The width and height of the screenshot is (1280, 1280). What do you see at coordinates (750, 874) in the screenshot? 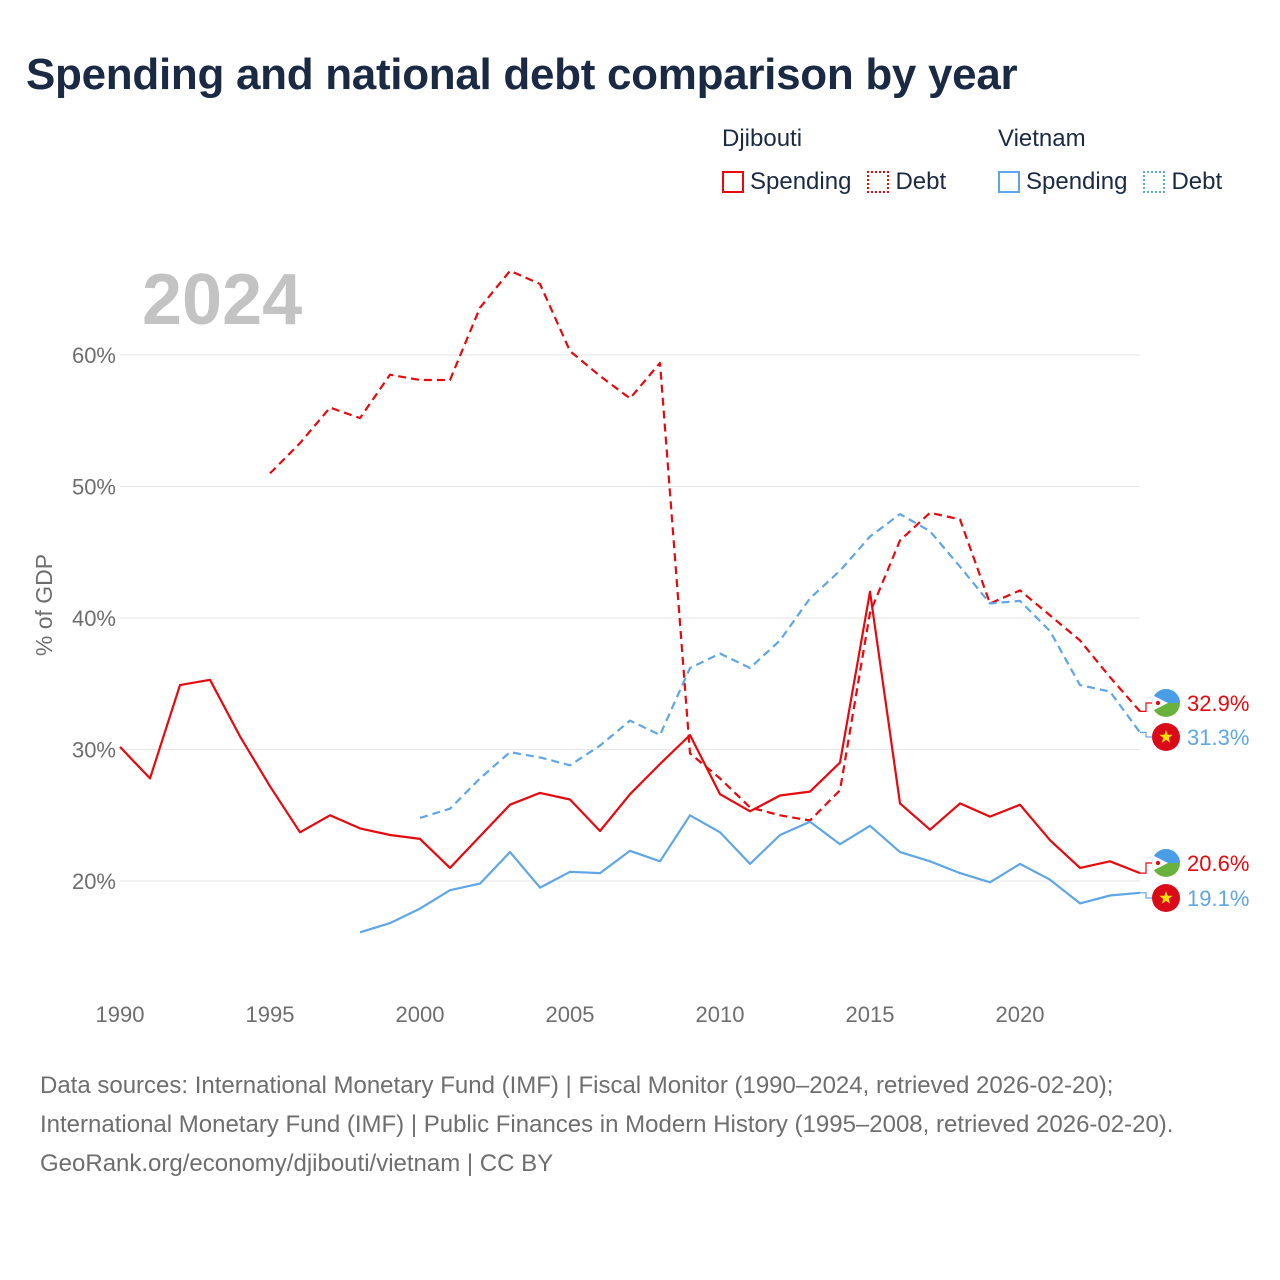
I see `series-line-vietnam-spending` at bounding box center [750, 874].